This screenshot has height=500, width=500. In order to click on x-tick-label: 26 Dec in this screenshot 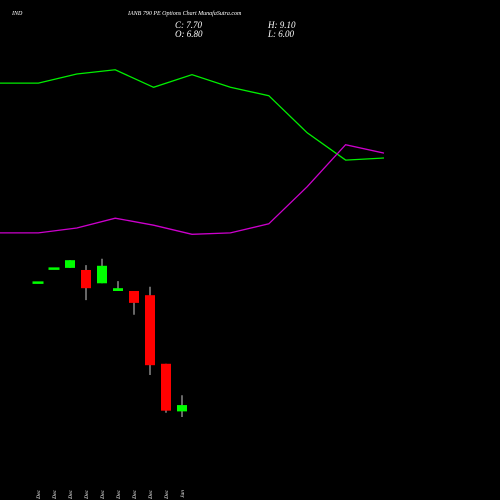, I will do `click(119, 494)`.